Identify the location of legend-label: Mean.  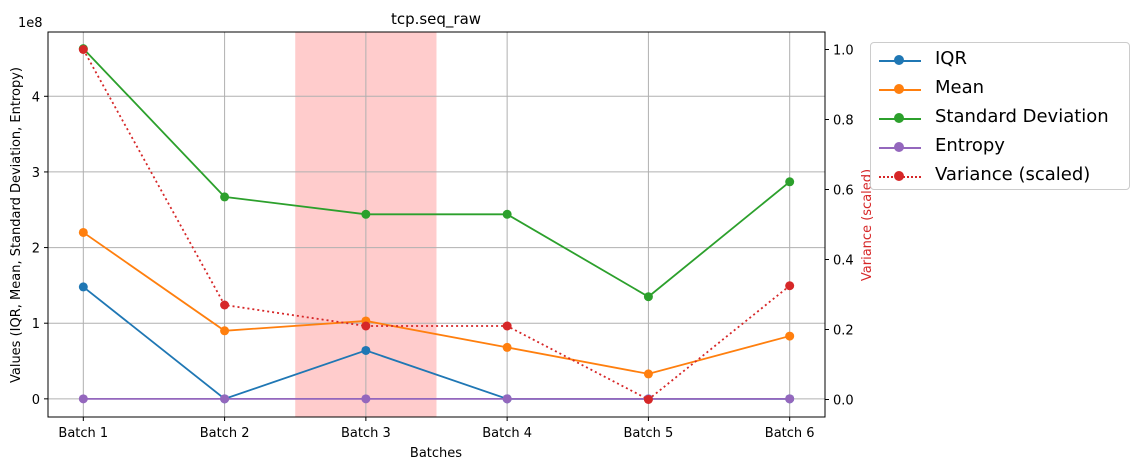
(960, 87).